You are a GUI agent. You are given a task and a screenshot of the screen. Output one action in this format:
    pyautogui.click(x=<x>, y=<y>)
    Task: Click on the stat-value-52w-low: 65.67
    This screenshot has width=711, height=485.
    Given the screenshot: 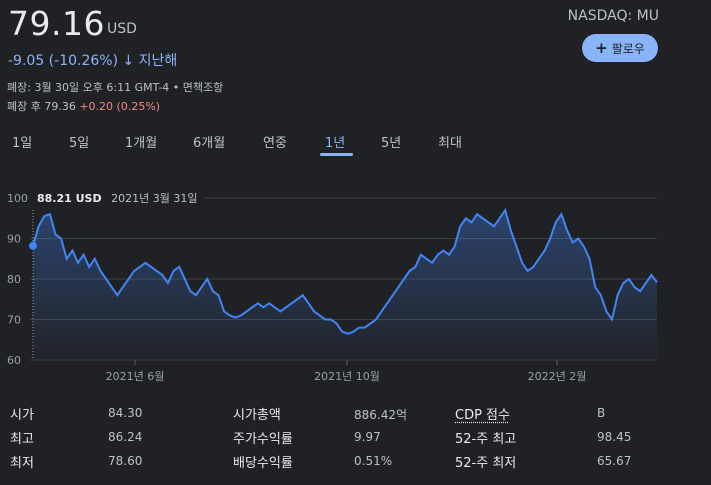 What is the action you would take?
    pyautogui.click(x=614, y=461)
    